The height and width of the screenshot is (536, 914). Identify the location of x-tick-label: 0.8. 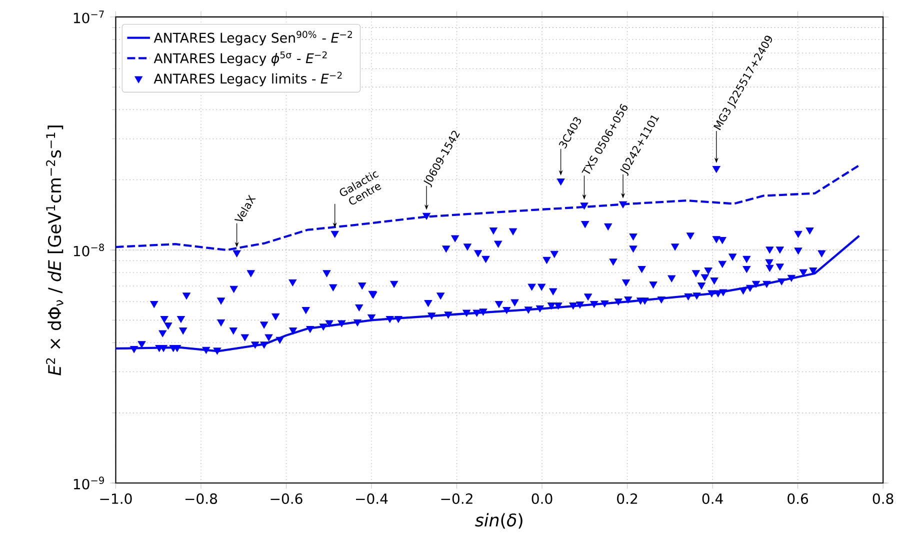
(883, 498).